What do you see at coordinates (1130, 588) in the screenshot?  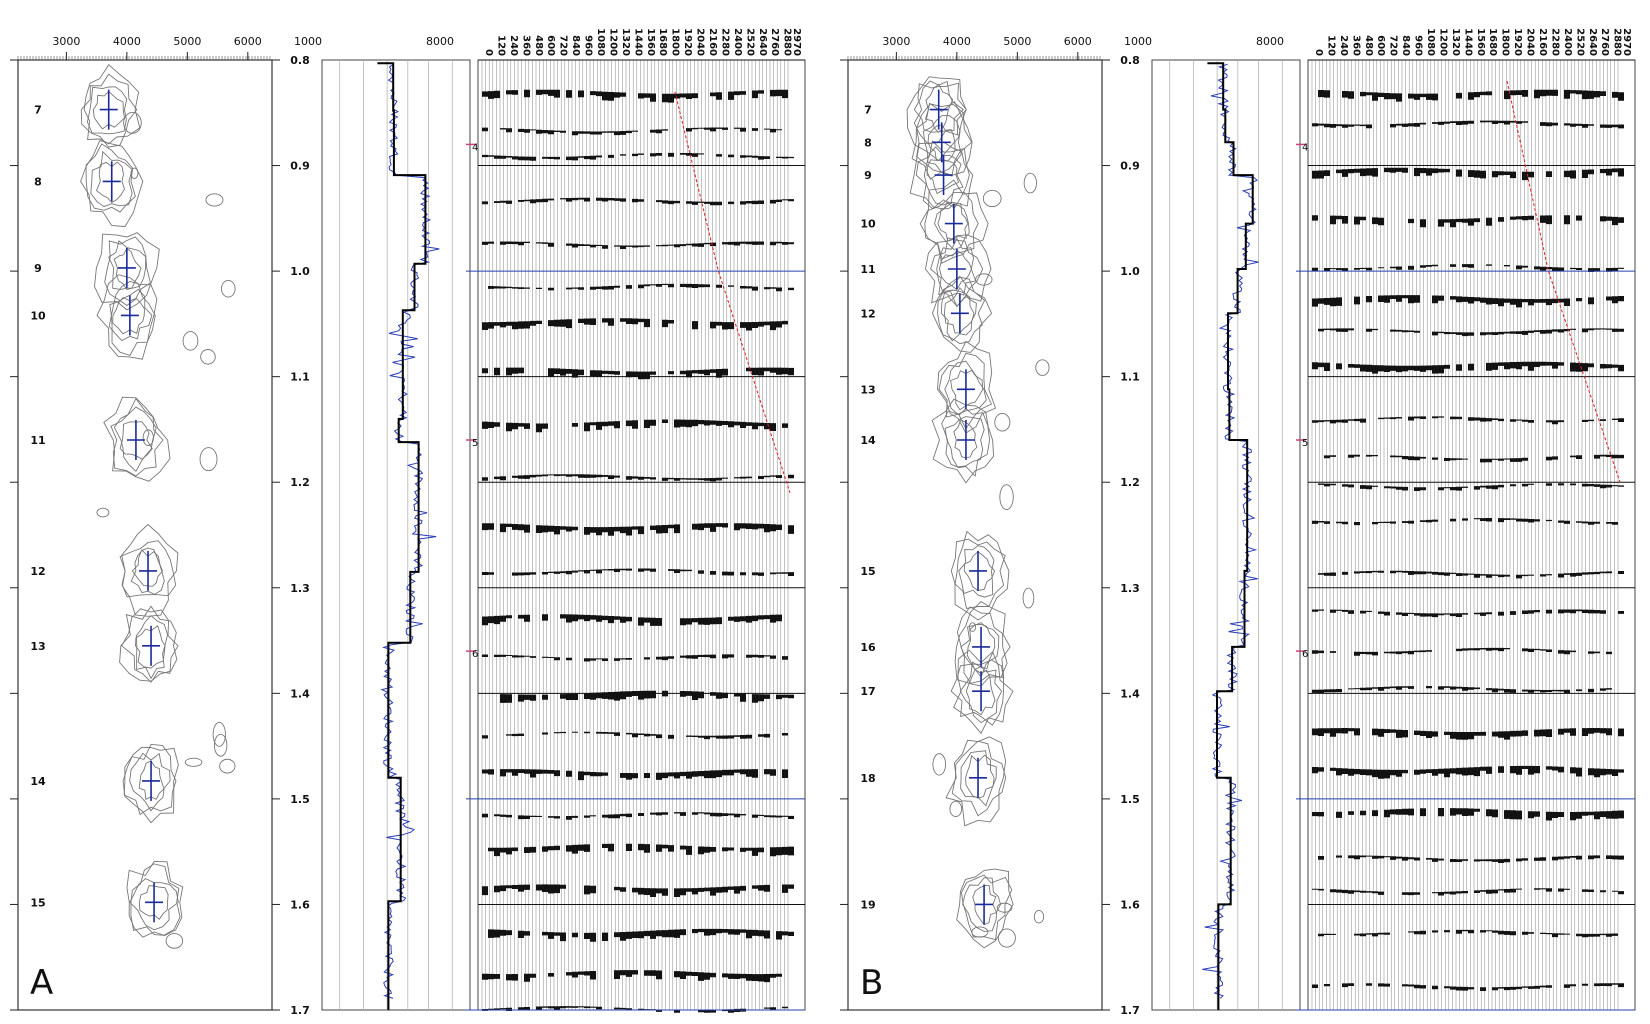 I see `time-tick-label: 1.3` at bounding box center [1130, 588].